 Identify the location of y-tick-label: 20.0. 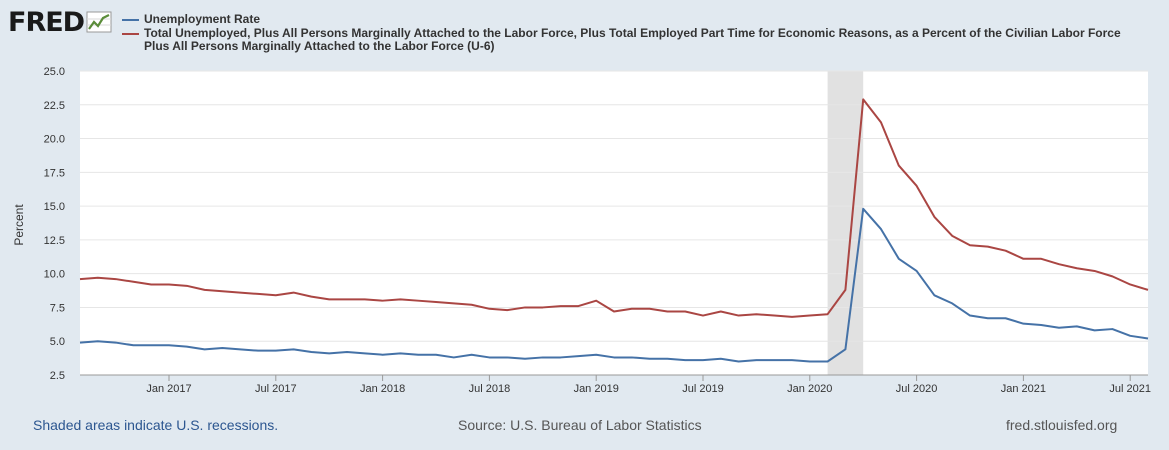
(54, 140).